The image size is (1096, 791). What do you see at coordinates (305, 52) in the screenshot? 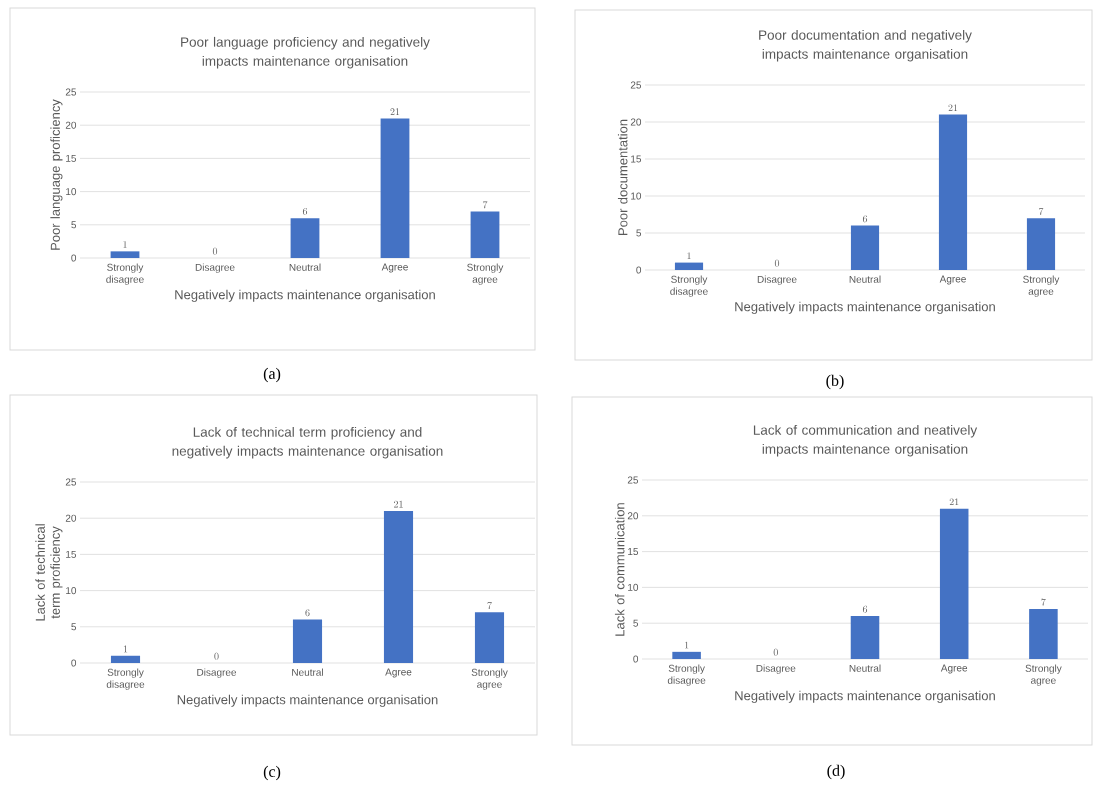
I see `chart-title: Poor language proficiency and negatively impacts maintenance organisation` at bounding box center [305, 52].